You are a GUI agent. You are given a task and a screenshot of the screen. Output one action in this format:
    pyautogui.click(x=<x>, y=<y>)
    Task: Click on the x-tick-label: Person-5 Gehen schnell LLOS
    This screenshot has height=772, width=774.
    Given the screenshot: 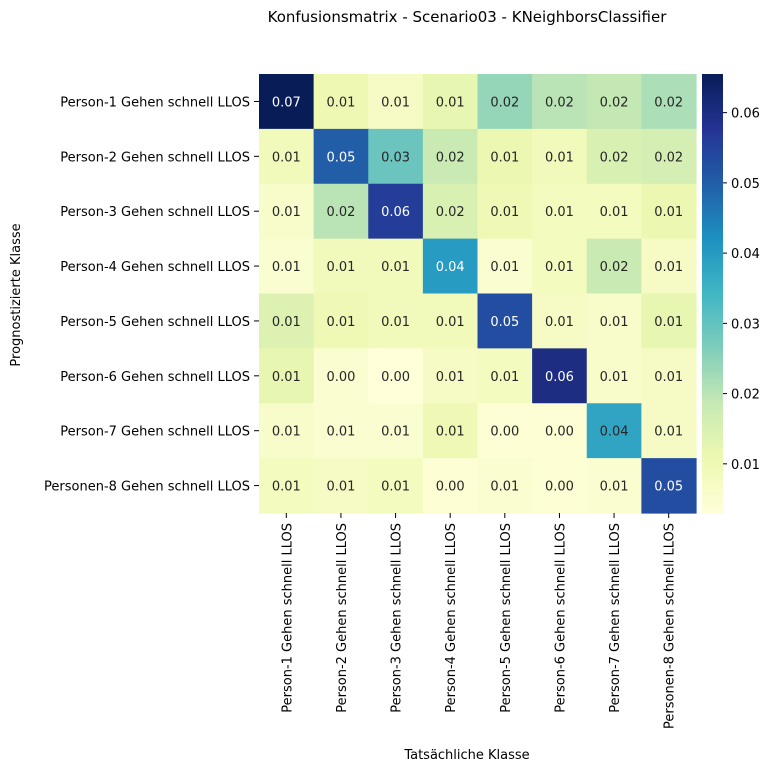 What is the action you would take?
    pyautogui.click(x=506, y=618)
    